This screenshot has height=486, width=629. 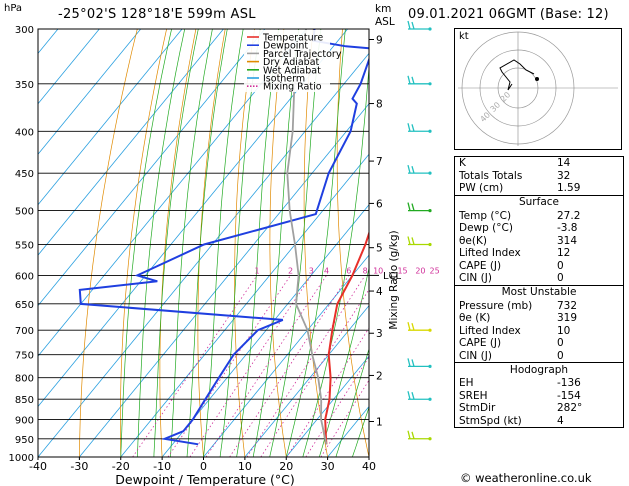 What do you see at coordinates (24, 85) in the screenshot?
I see `pressure-tick-label: 350` at bounding box center [24, 85].